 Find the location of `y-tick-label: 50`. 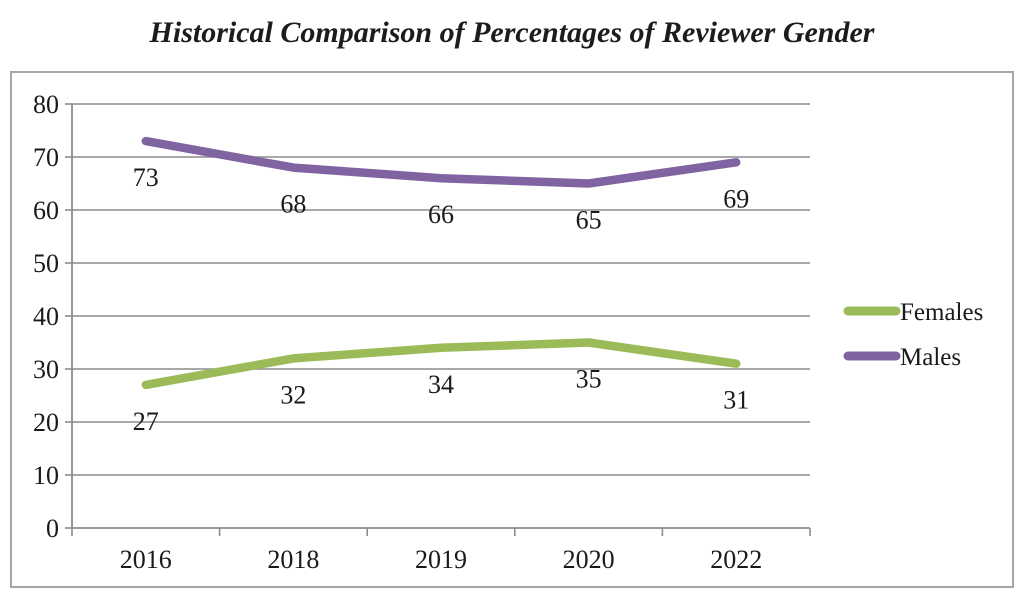

y-tick-label: 50 is located at coordinates (46, 263).